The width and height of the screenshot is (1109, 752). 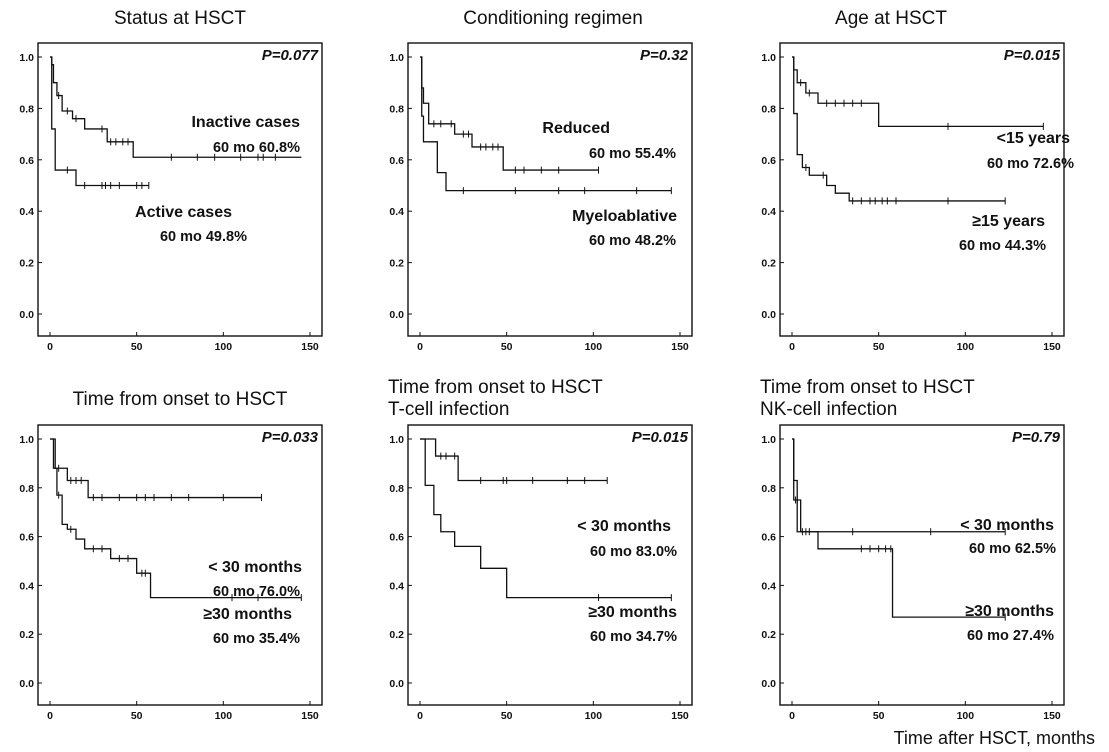 I want to click on p-value: P=0.077, so click(x=290, y=55).